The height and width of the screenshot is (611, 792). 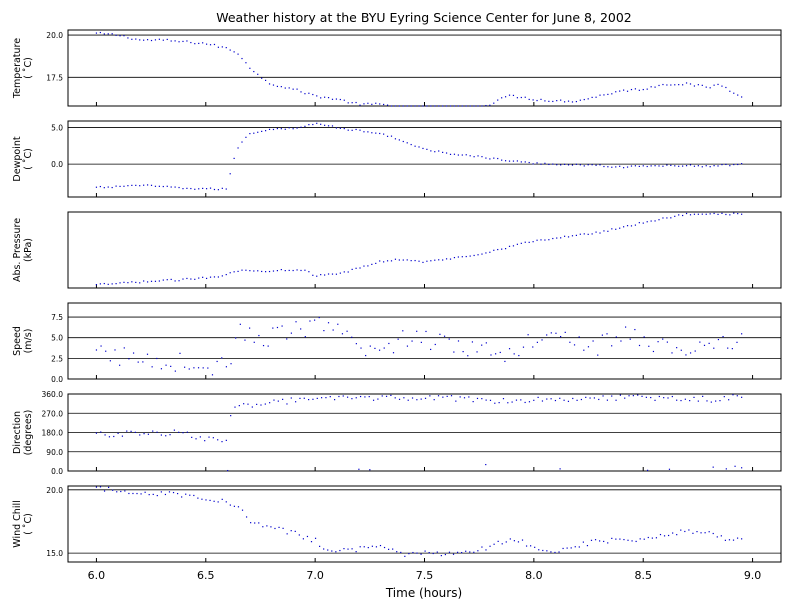 I want to click on y-tick-label: 360.0, so click(x=53, y=394).